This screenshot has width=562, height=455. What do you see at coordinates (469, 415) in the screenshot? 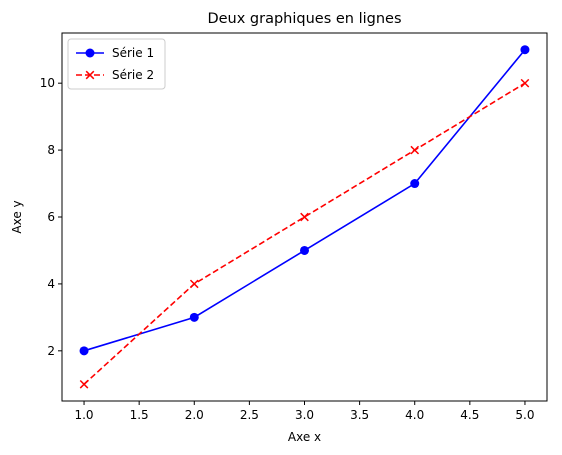
I see `x-tick-label: 4.5` at bounding box center [469, 415].